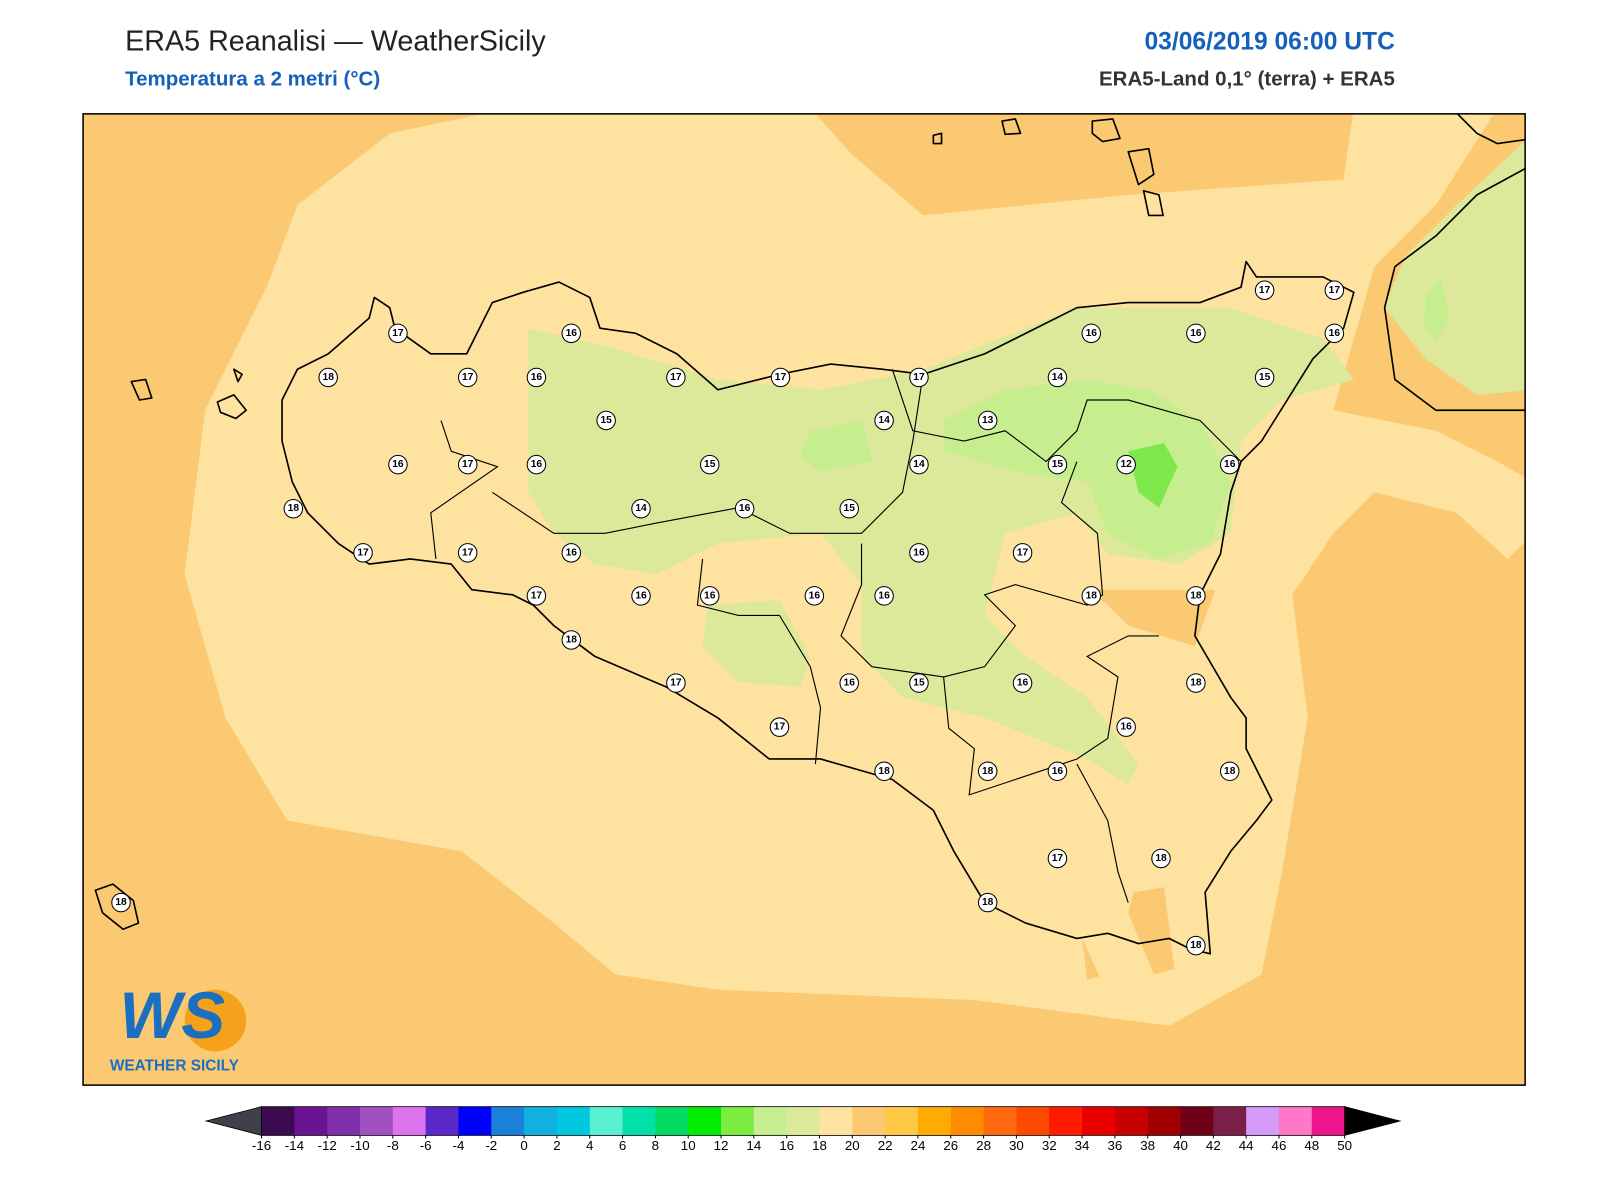 This screenshot has height=1200, width=1600. I want to click on colorbar-tick-label: 42, so click(1213, 1145).